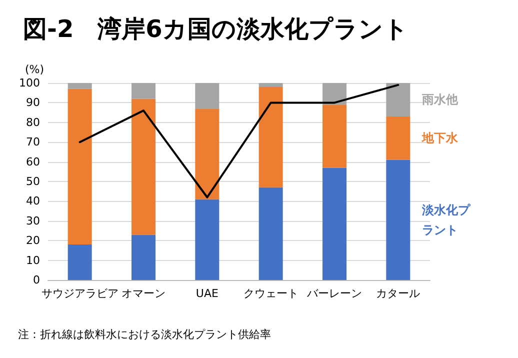  Describe the element at coordinates (33, 181) in the screenshot. I see `y-tick-label: 50` at that location.